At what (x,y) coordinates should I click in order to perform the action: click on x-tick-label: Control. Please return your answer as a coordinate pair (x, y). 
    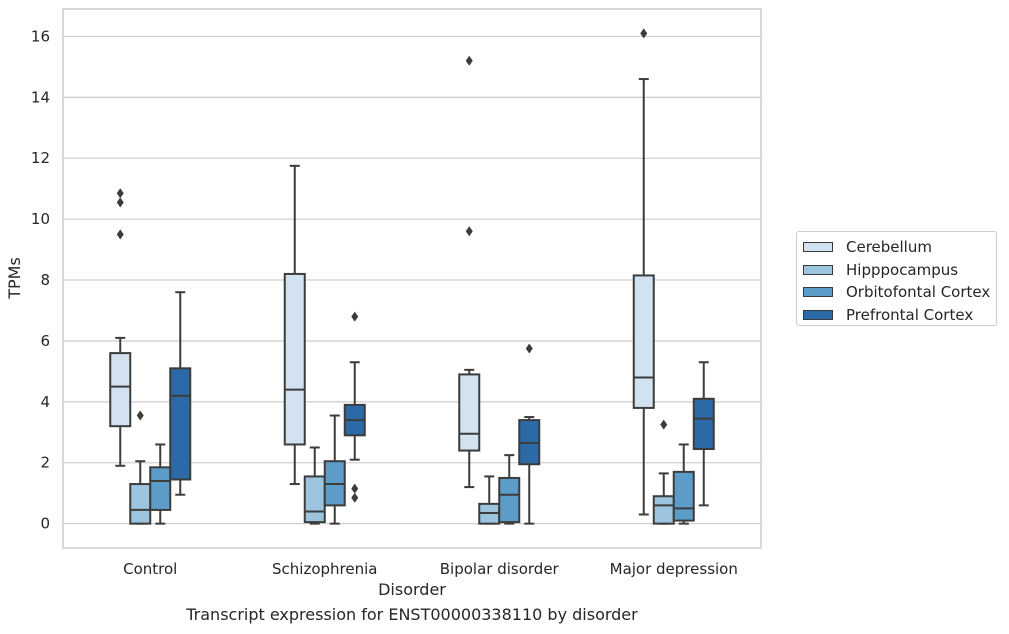
    Looking at the image, I should click on (150, 569).